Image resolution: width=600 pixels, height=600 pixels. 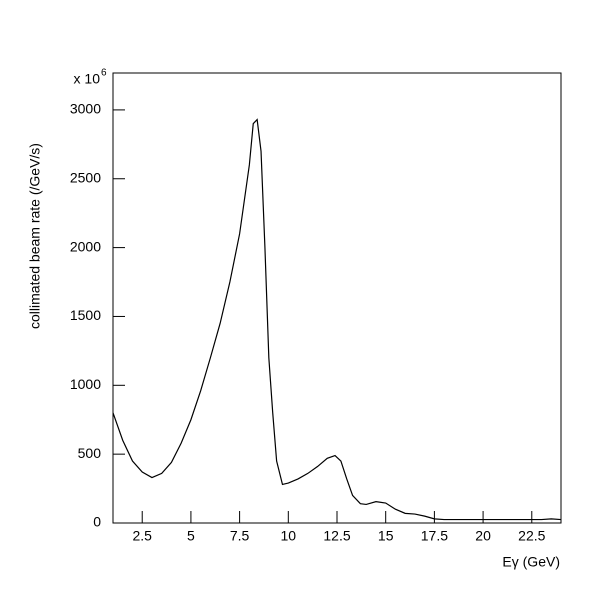 What do you see at coordinates (87, 79) in the screenshot?
I see `y-scale-base: x 10` at bounding box center [87, 79].